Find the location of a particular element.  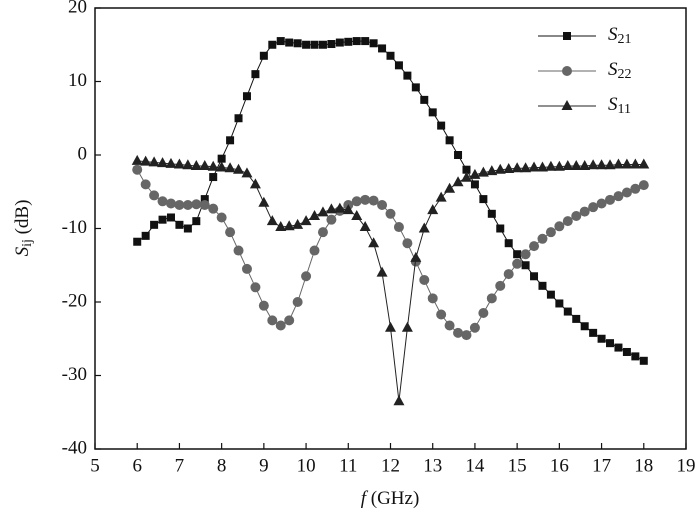

x-tick-label: 5 is located at coordinates (95, 465).